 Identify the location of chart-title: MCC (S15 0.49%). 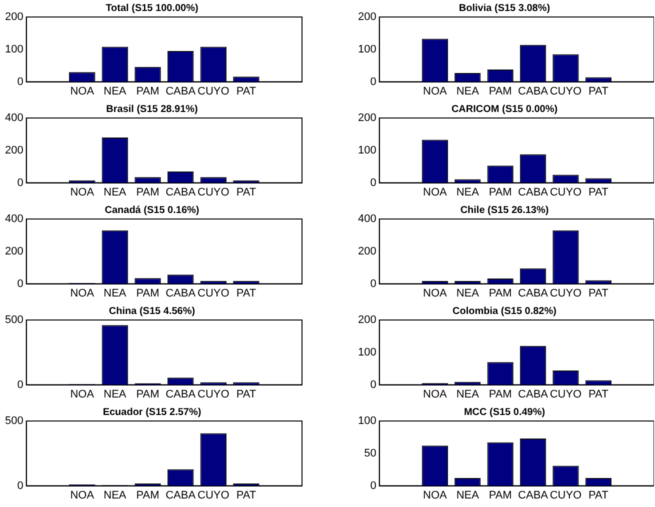
(505, 412).